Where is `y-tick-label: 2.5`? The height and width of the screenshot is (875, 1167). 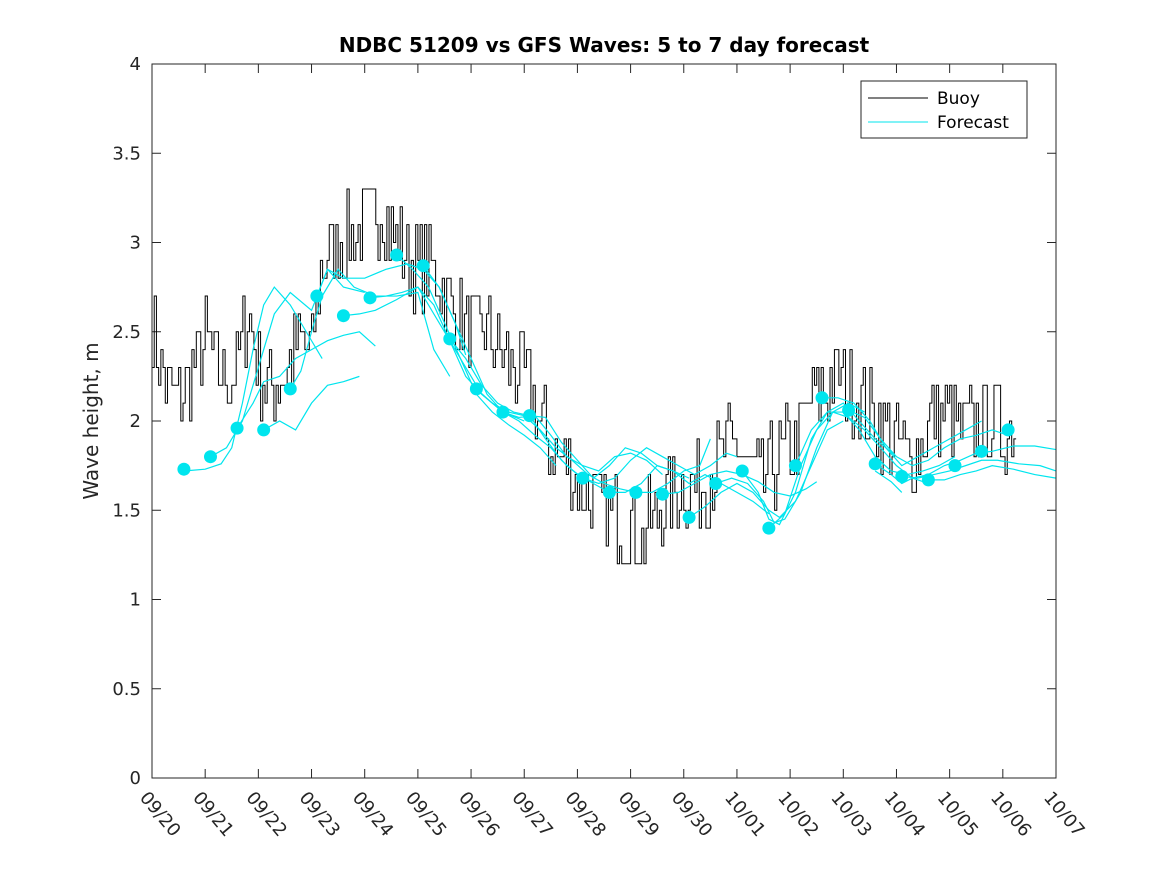
y-tick-label: 2.5 is located at coordinates (126, 332).